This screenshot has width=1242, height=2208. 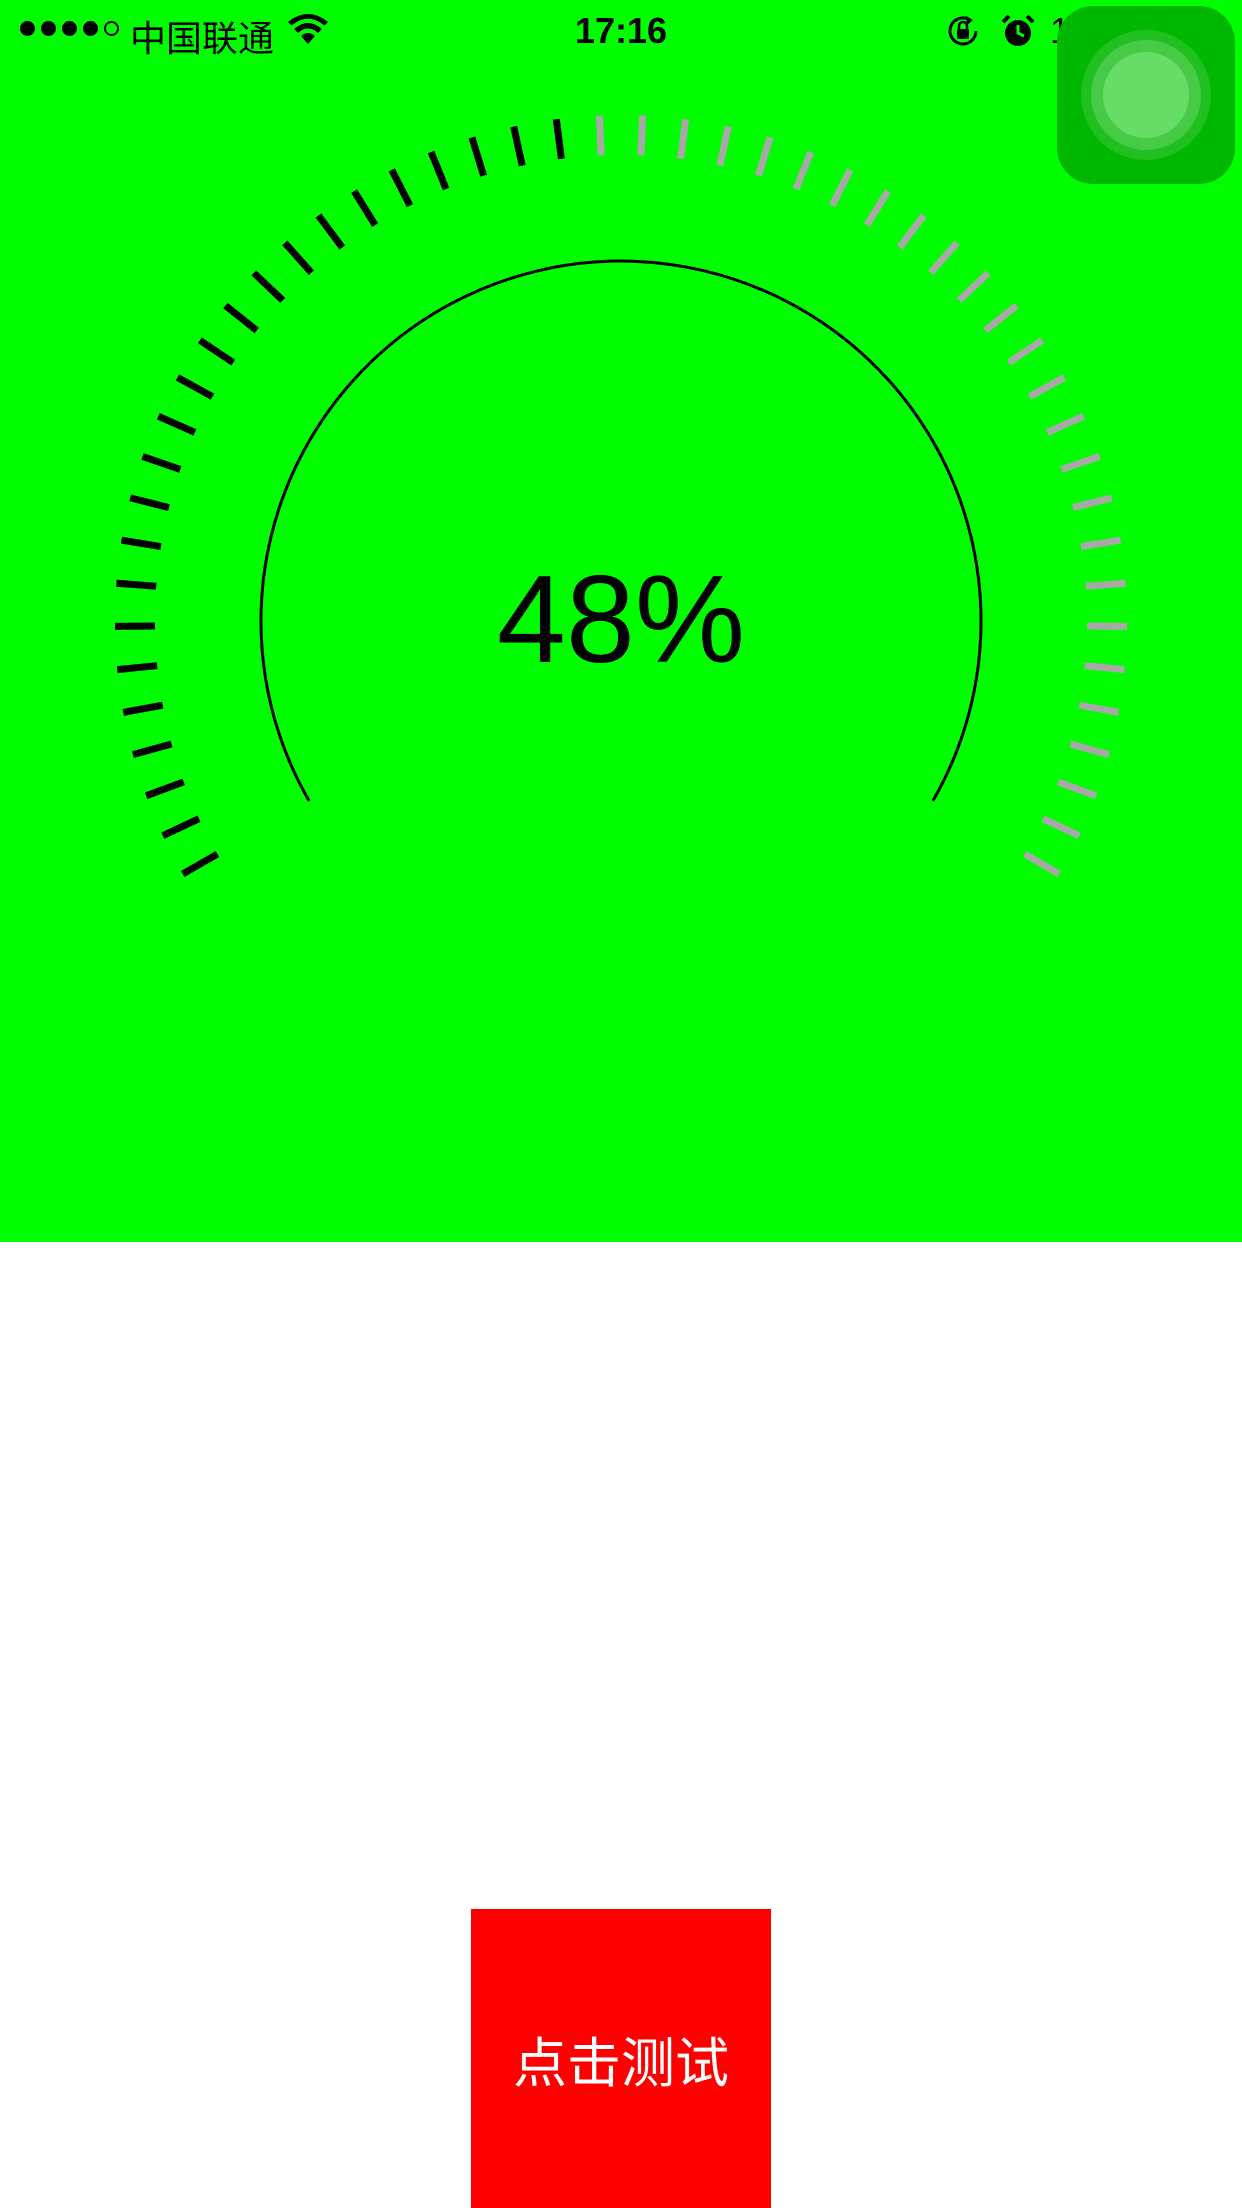 What do you see at coordinates (308, 29) in the screenshot?
I see `wifi-icon` at bounding box center [308, 29].